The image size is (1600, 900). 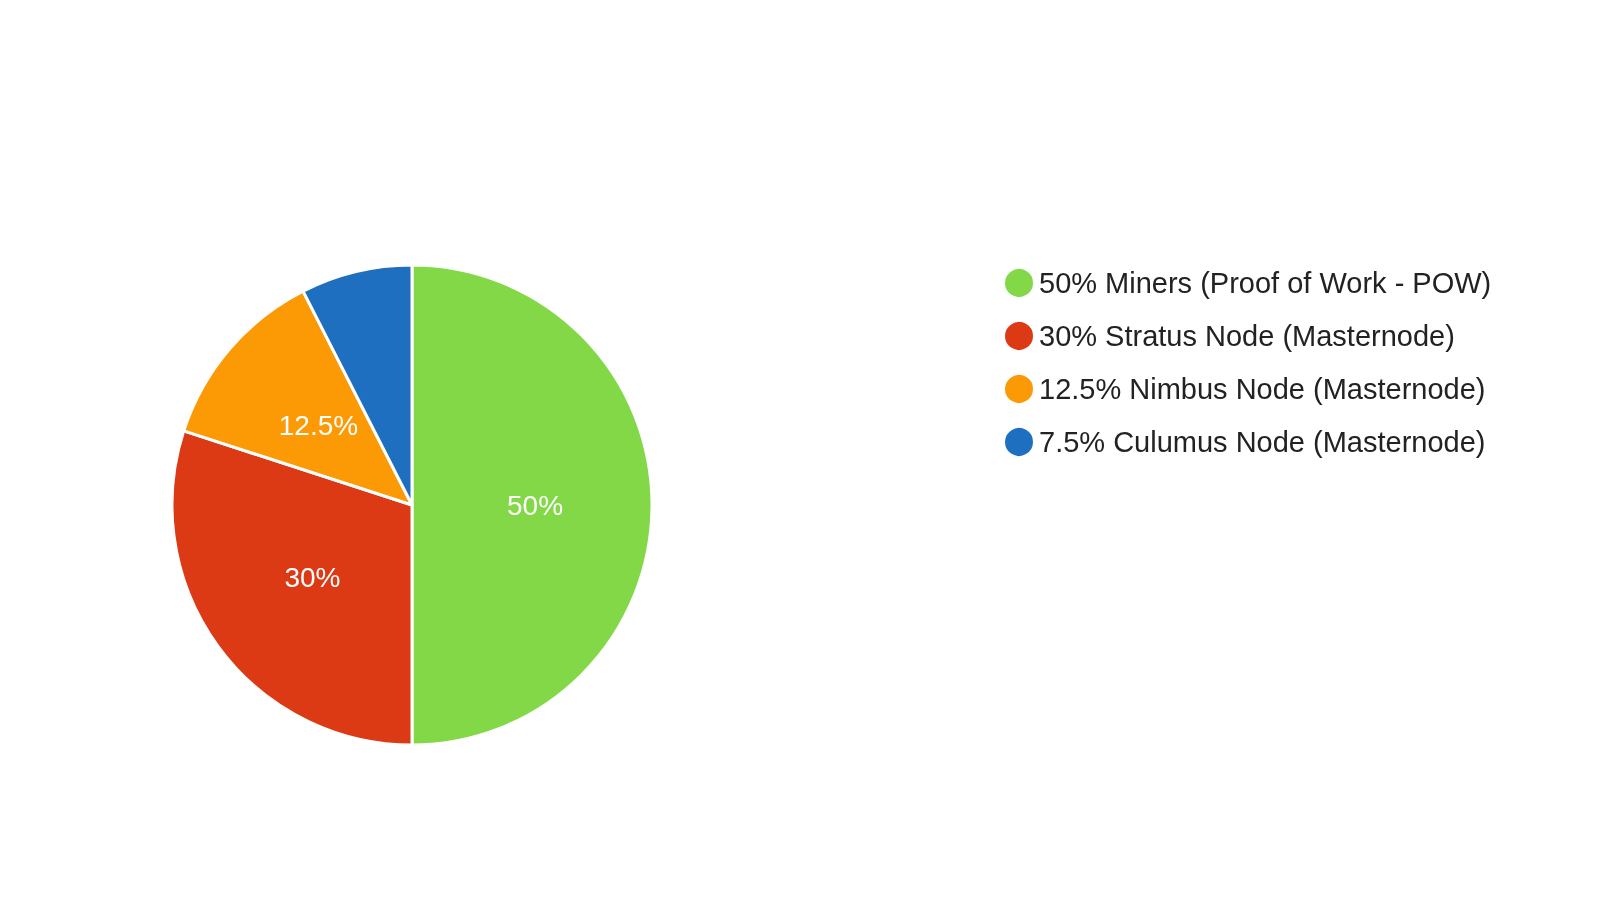 What do you see at coordinates (312, 577) in the screenshot?
I see `data-label: 30%` at bounding box center [312, 577].